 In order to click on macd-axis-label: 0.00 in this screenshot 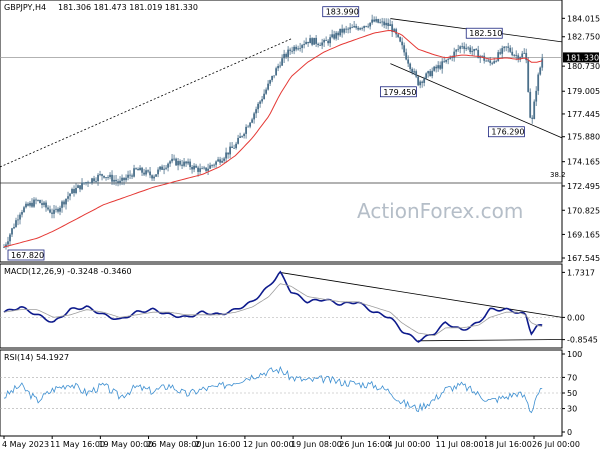, I will do `click(576, 317)`.